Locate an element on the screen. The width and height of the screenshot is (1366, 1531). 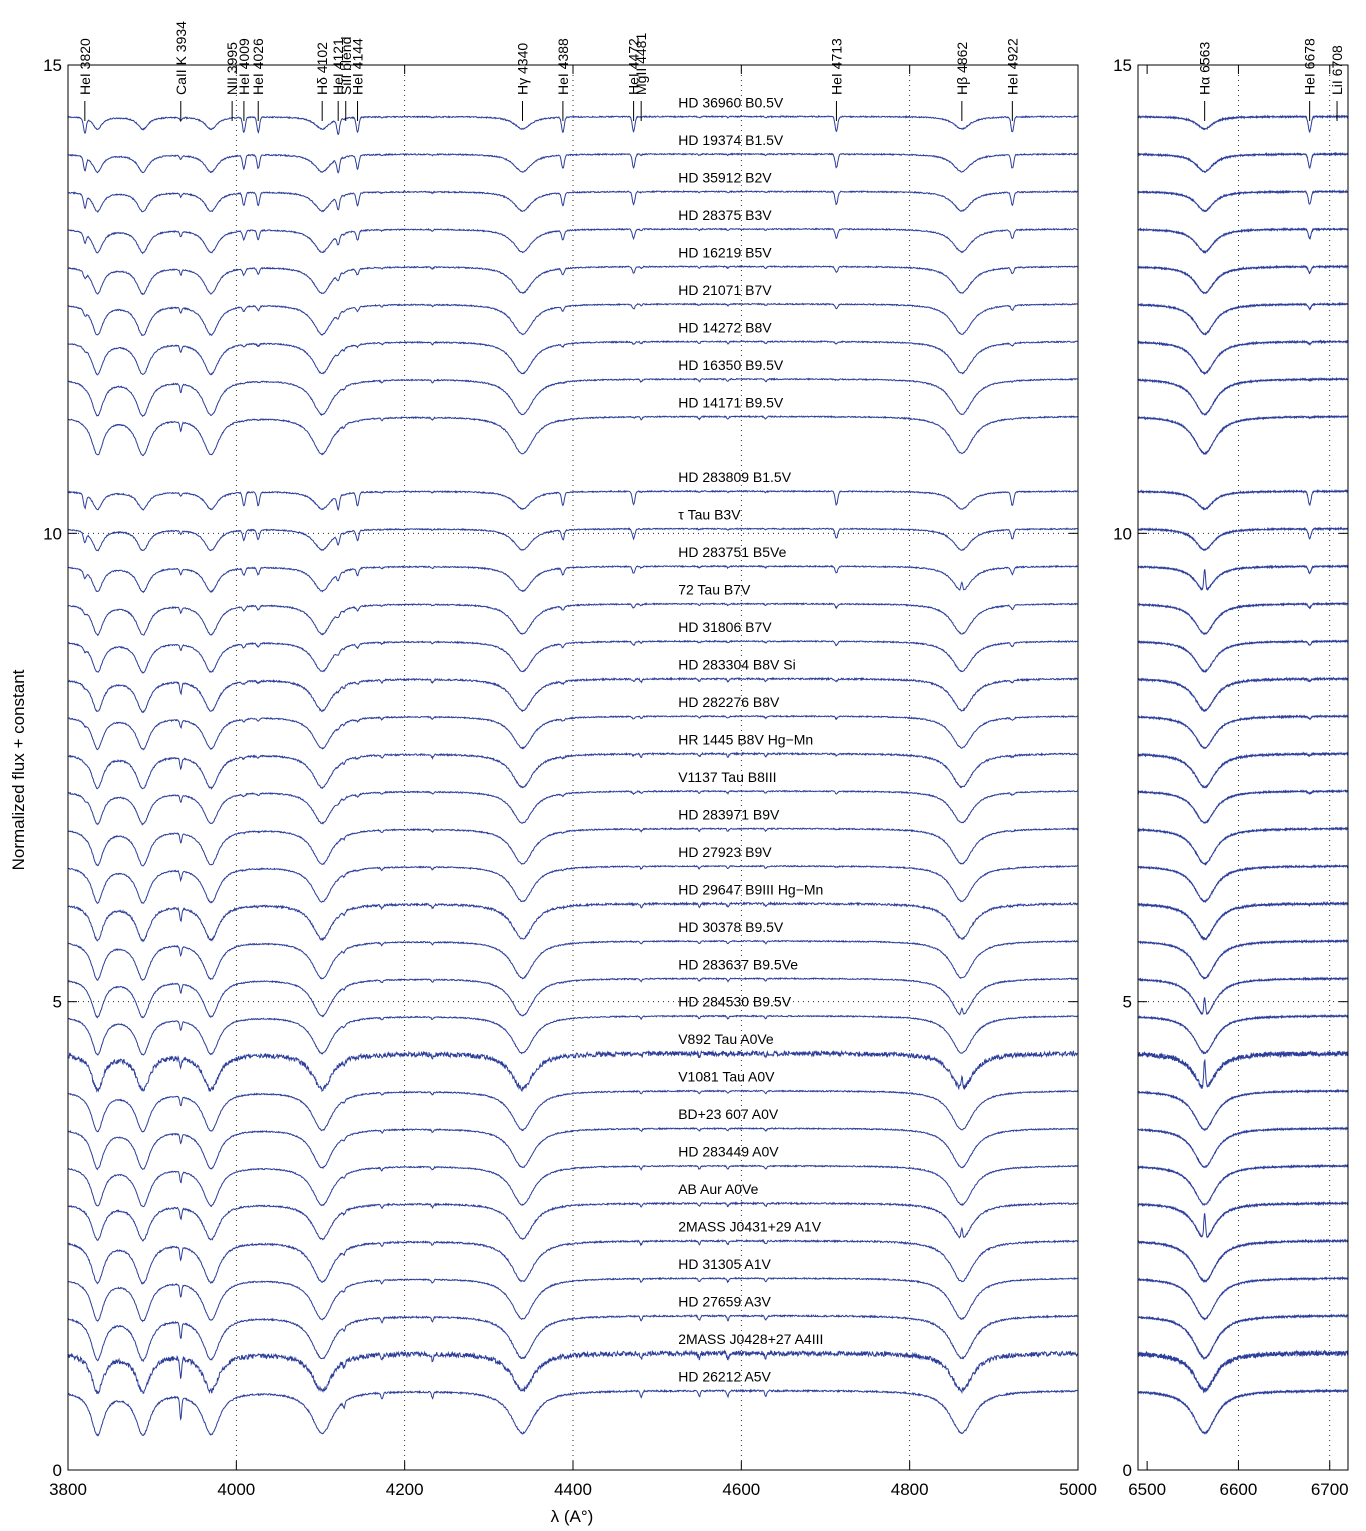
x-tick-label: 6700 is located at coordinates (1330, 1489).